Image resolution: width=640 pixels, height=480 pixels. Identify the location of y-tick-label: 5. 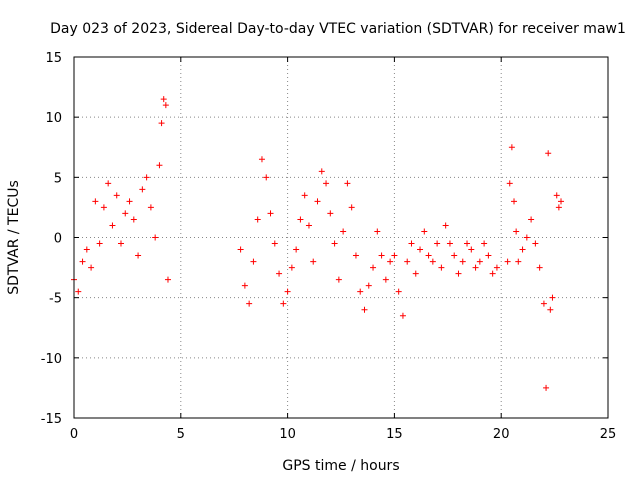
(58, 178).